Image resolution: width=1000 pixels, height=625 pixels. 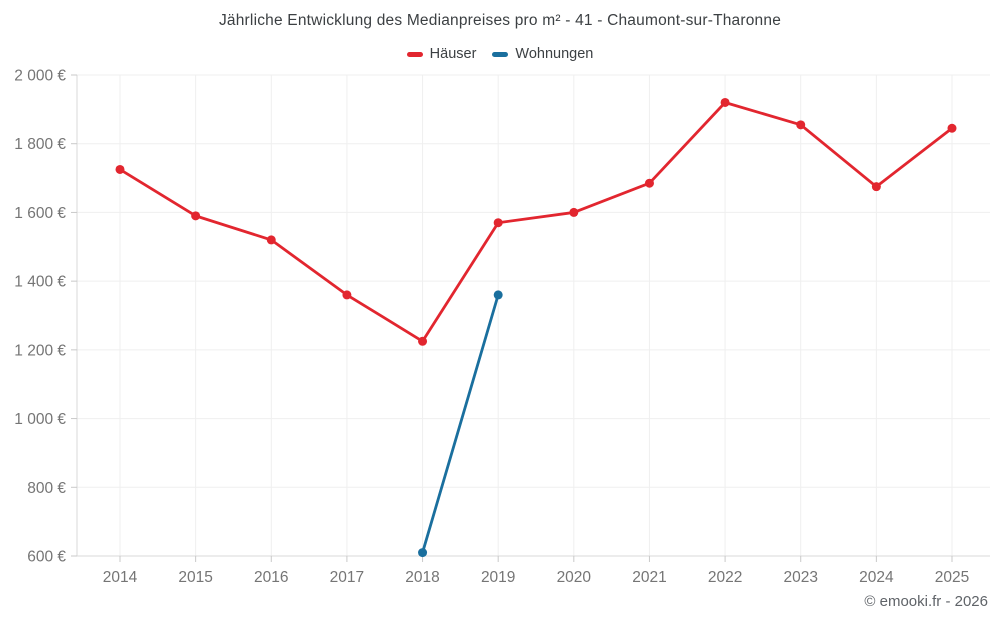 I want to click on x-tick-label: 2018, so click(x=422, y=577).